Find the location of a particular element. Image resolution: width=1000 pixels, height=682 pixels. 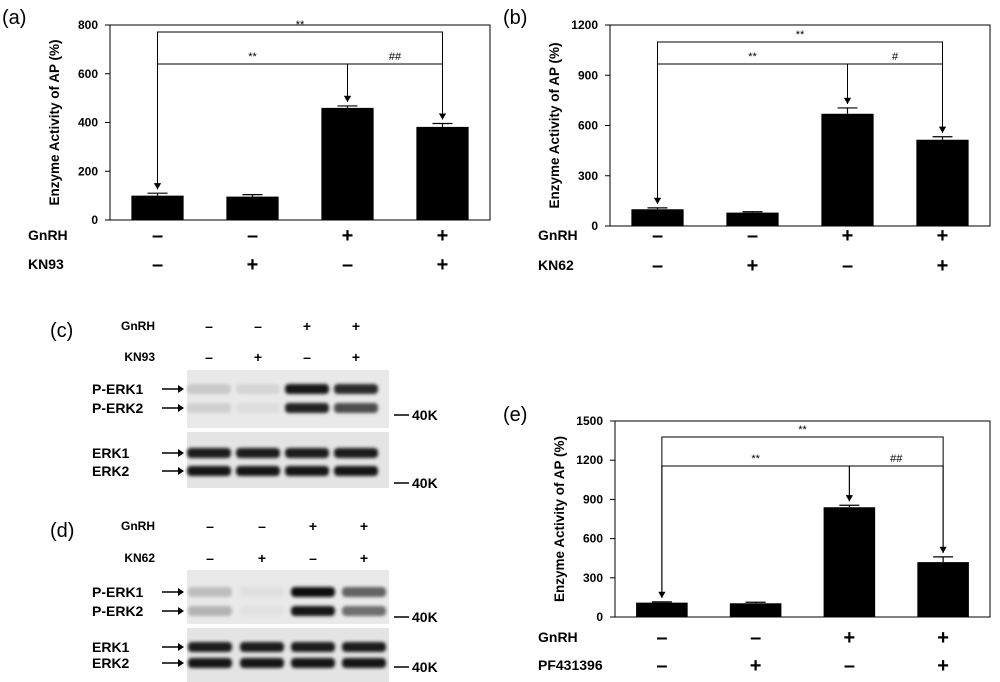

y-tick-label: 1200 is located at coordinates (584, 25).